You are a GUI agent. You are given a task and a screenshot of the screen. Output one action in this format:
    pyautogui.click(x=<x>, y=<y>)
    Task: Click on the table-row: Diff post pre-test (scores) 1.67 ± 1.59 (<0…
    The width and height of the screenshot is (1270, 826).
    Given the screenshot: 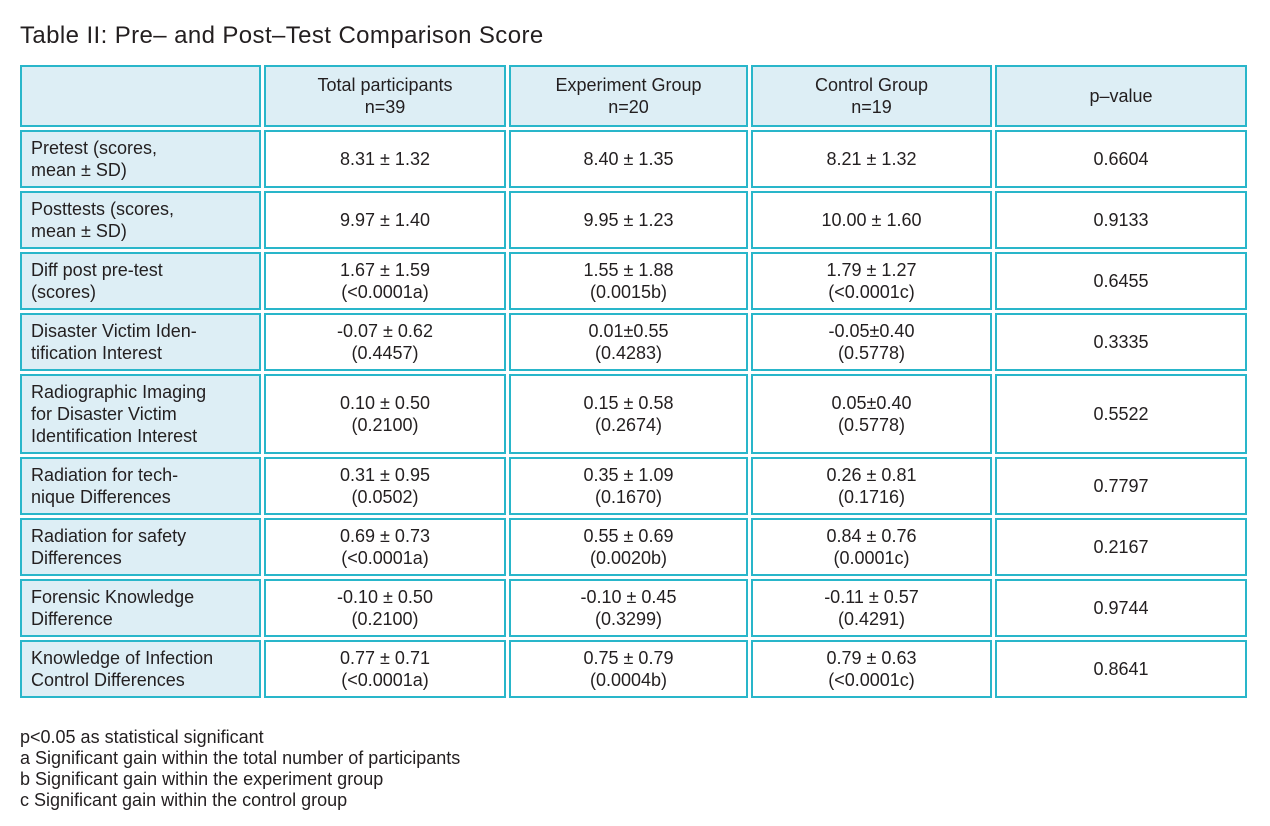 What is the action you would take?
    pyautogui.click(x=633, y=281)
    